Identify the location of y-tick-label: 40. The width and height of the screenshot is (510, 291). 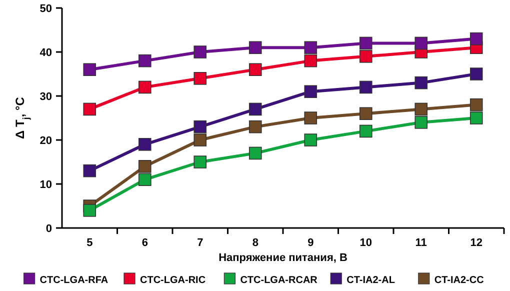
(46, 52).